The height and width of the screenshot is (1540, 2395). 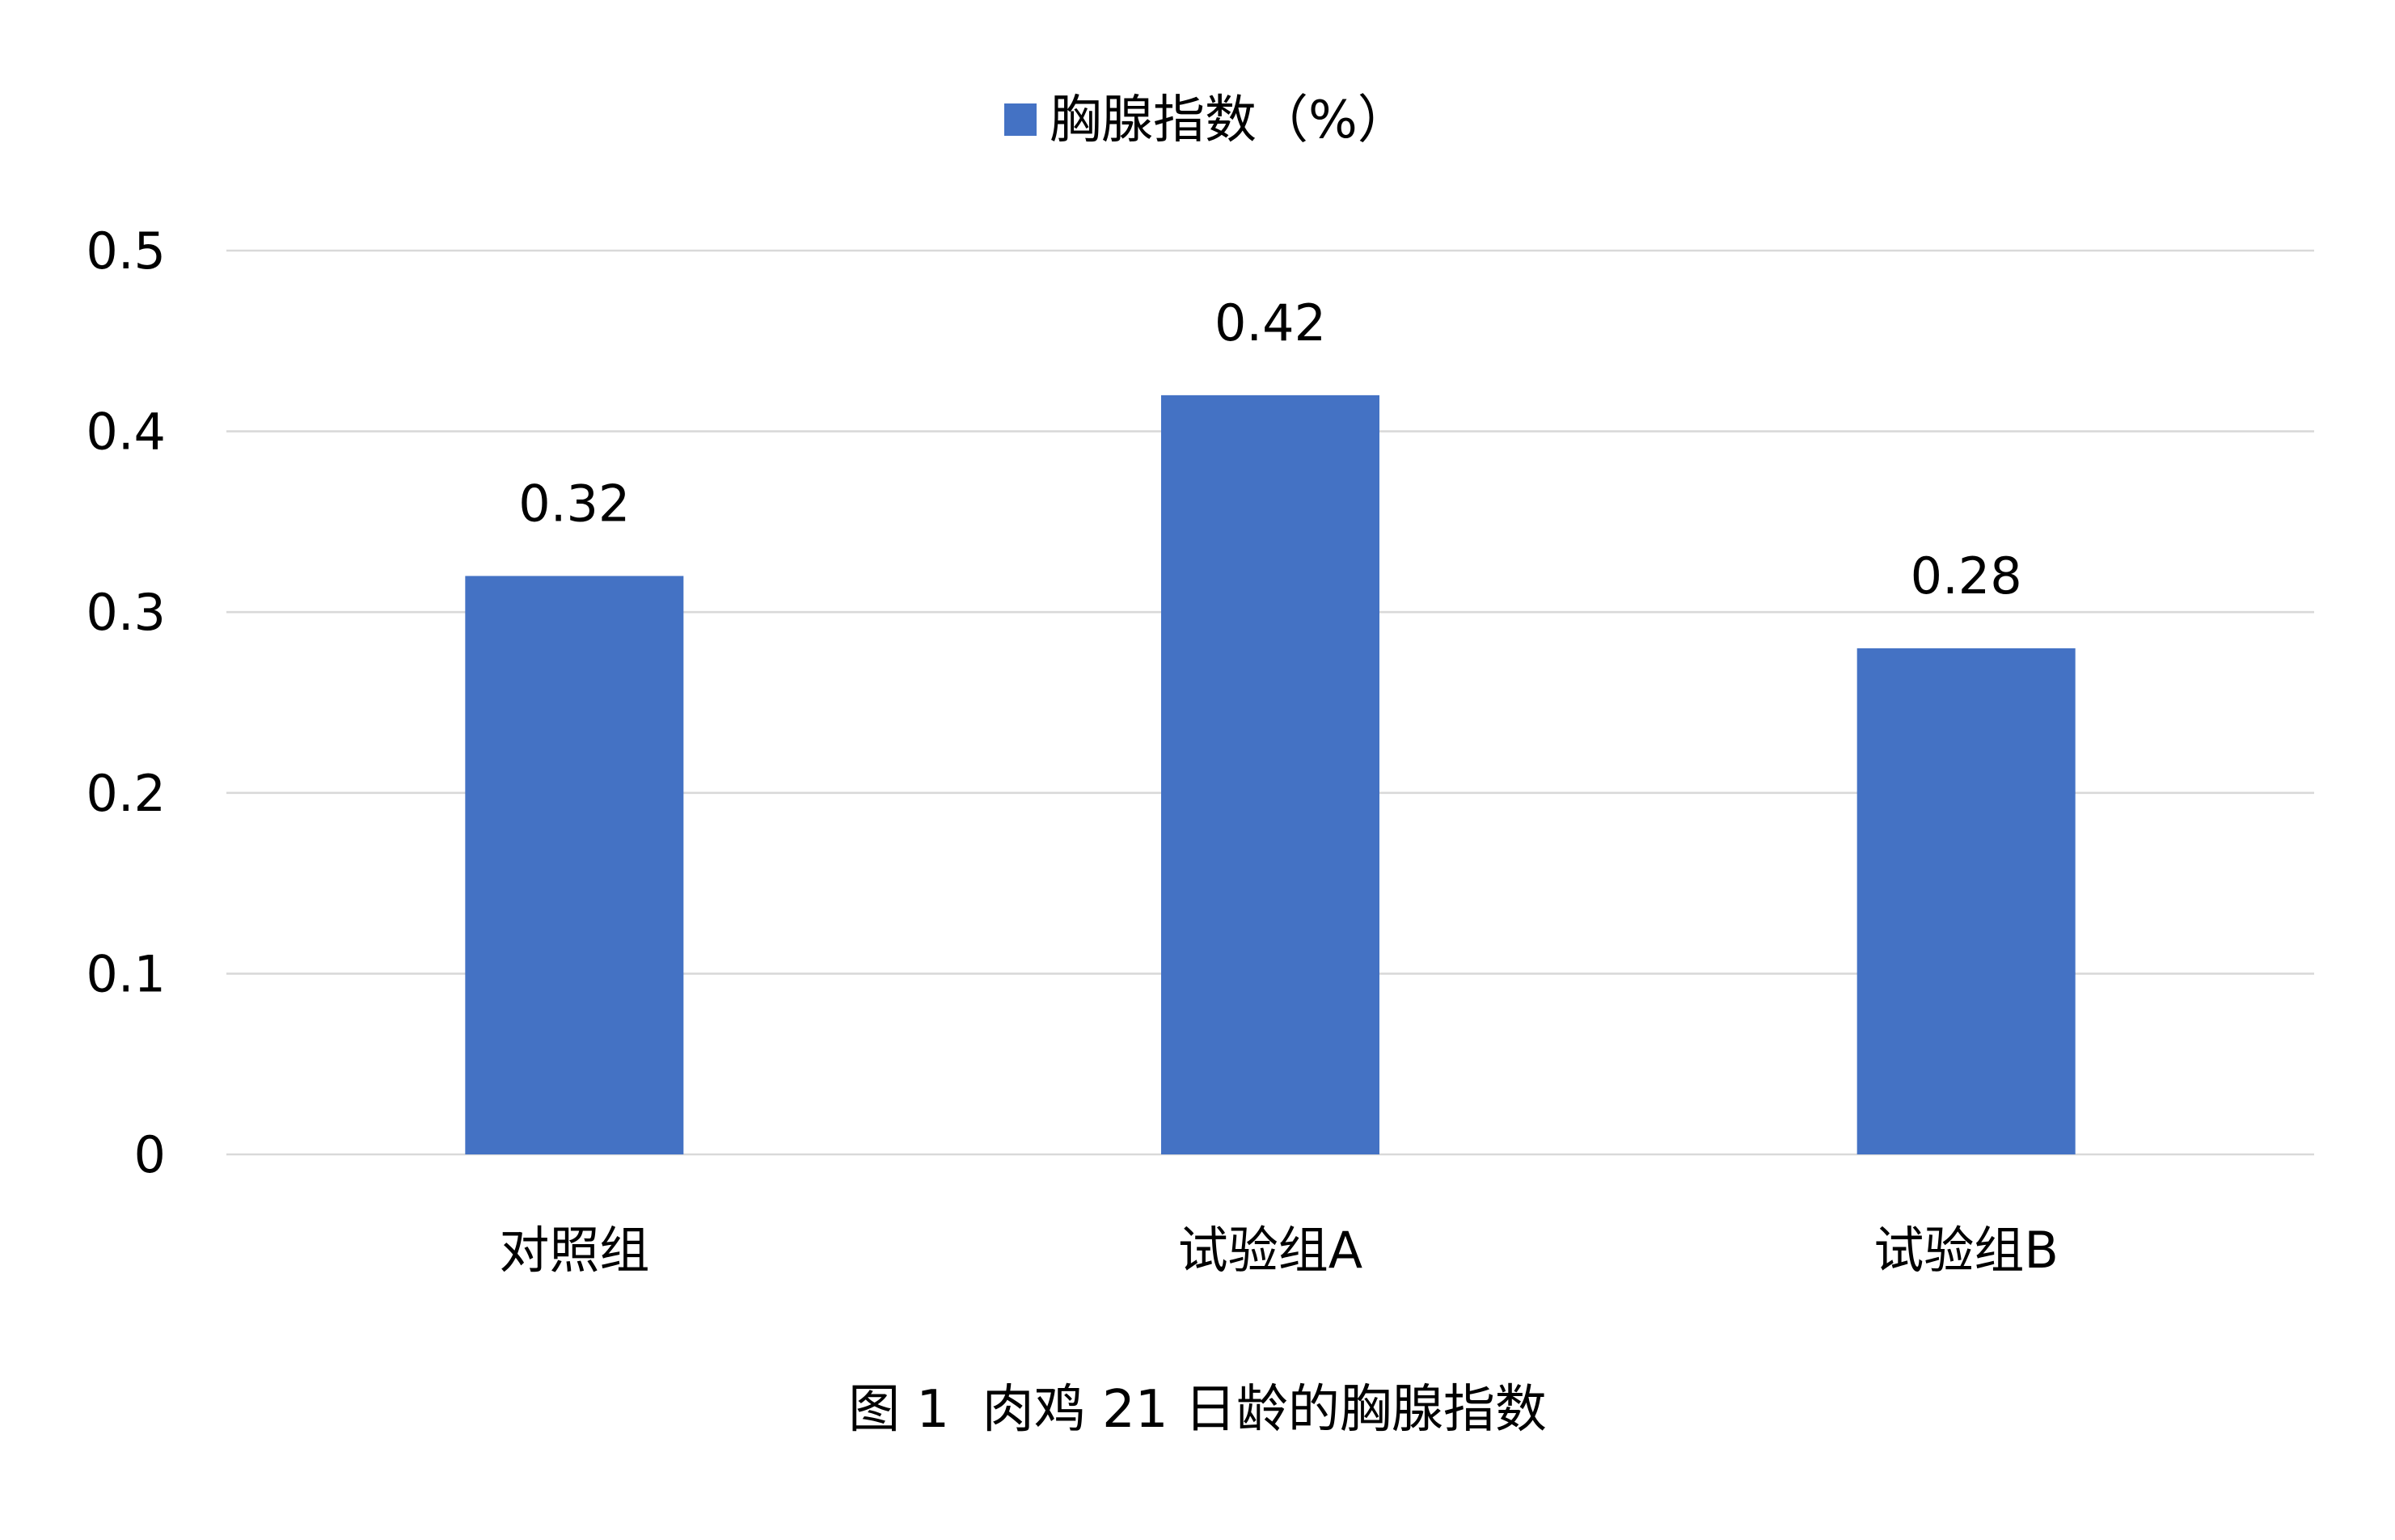 What do you see at coordinates (126, 703) in the screenshot?
I see `y-axis-tick-labels: 0 0.1 0.2 0.3 0.4 0.5` at bounding box center [126, 703].